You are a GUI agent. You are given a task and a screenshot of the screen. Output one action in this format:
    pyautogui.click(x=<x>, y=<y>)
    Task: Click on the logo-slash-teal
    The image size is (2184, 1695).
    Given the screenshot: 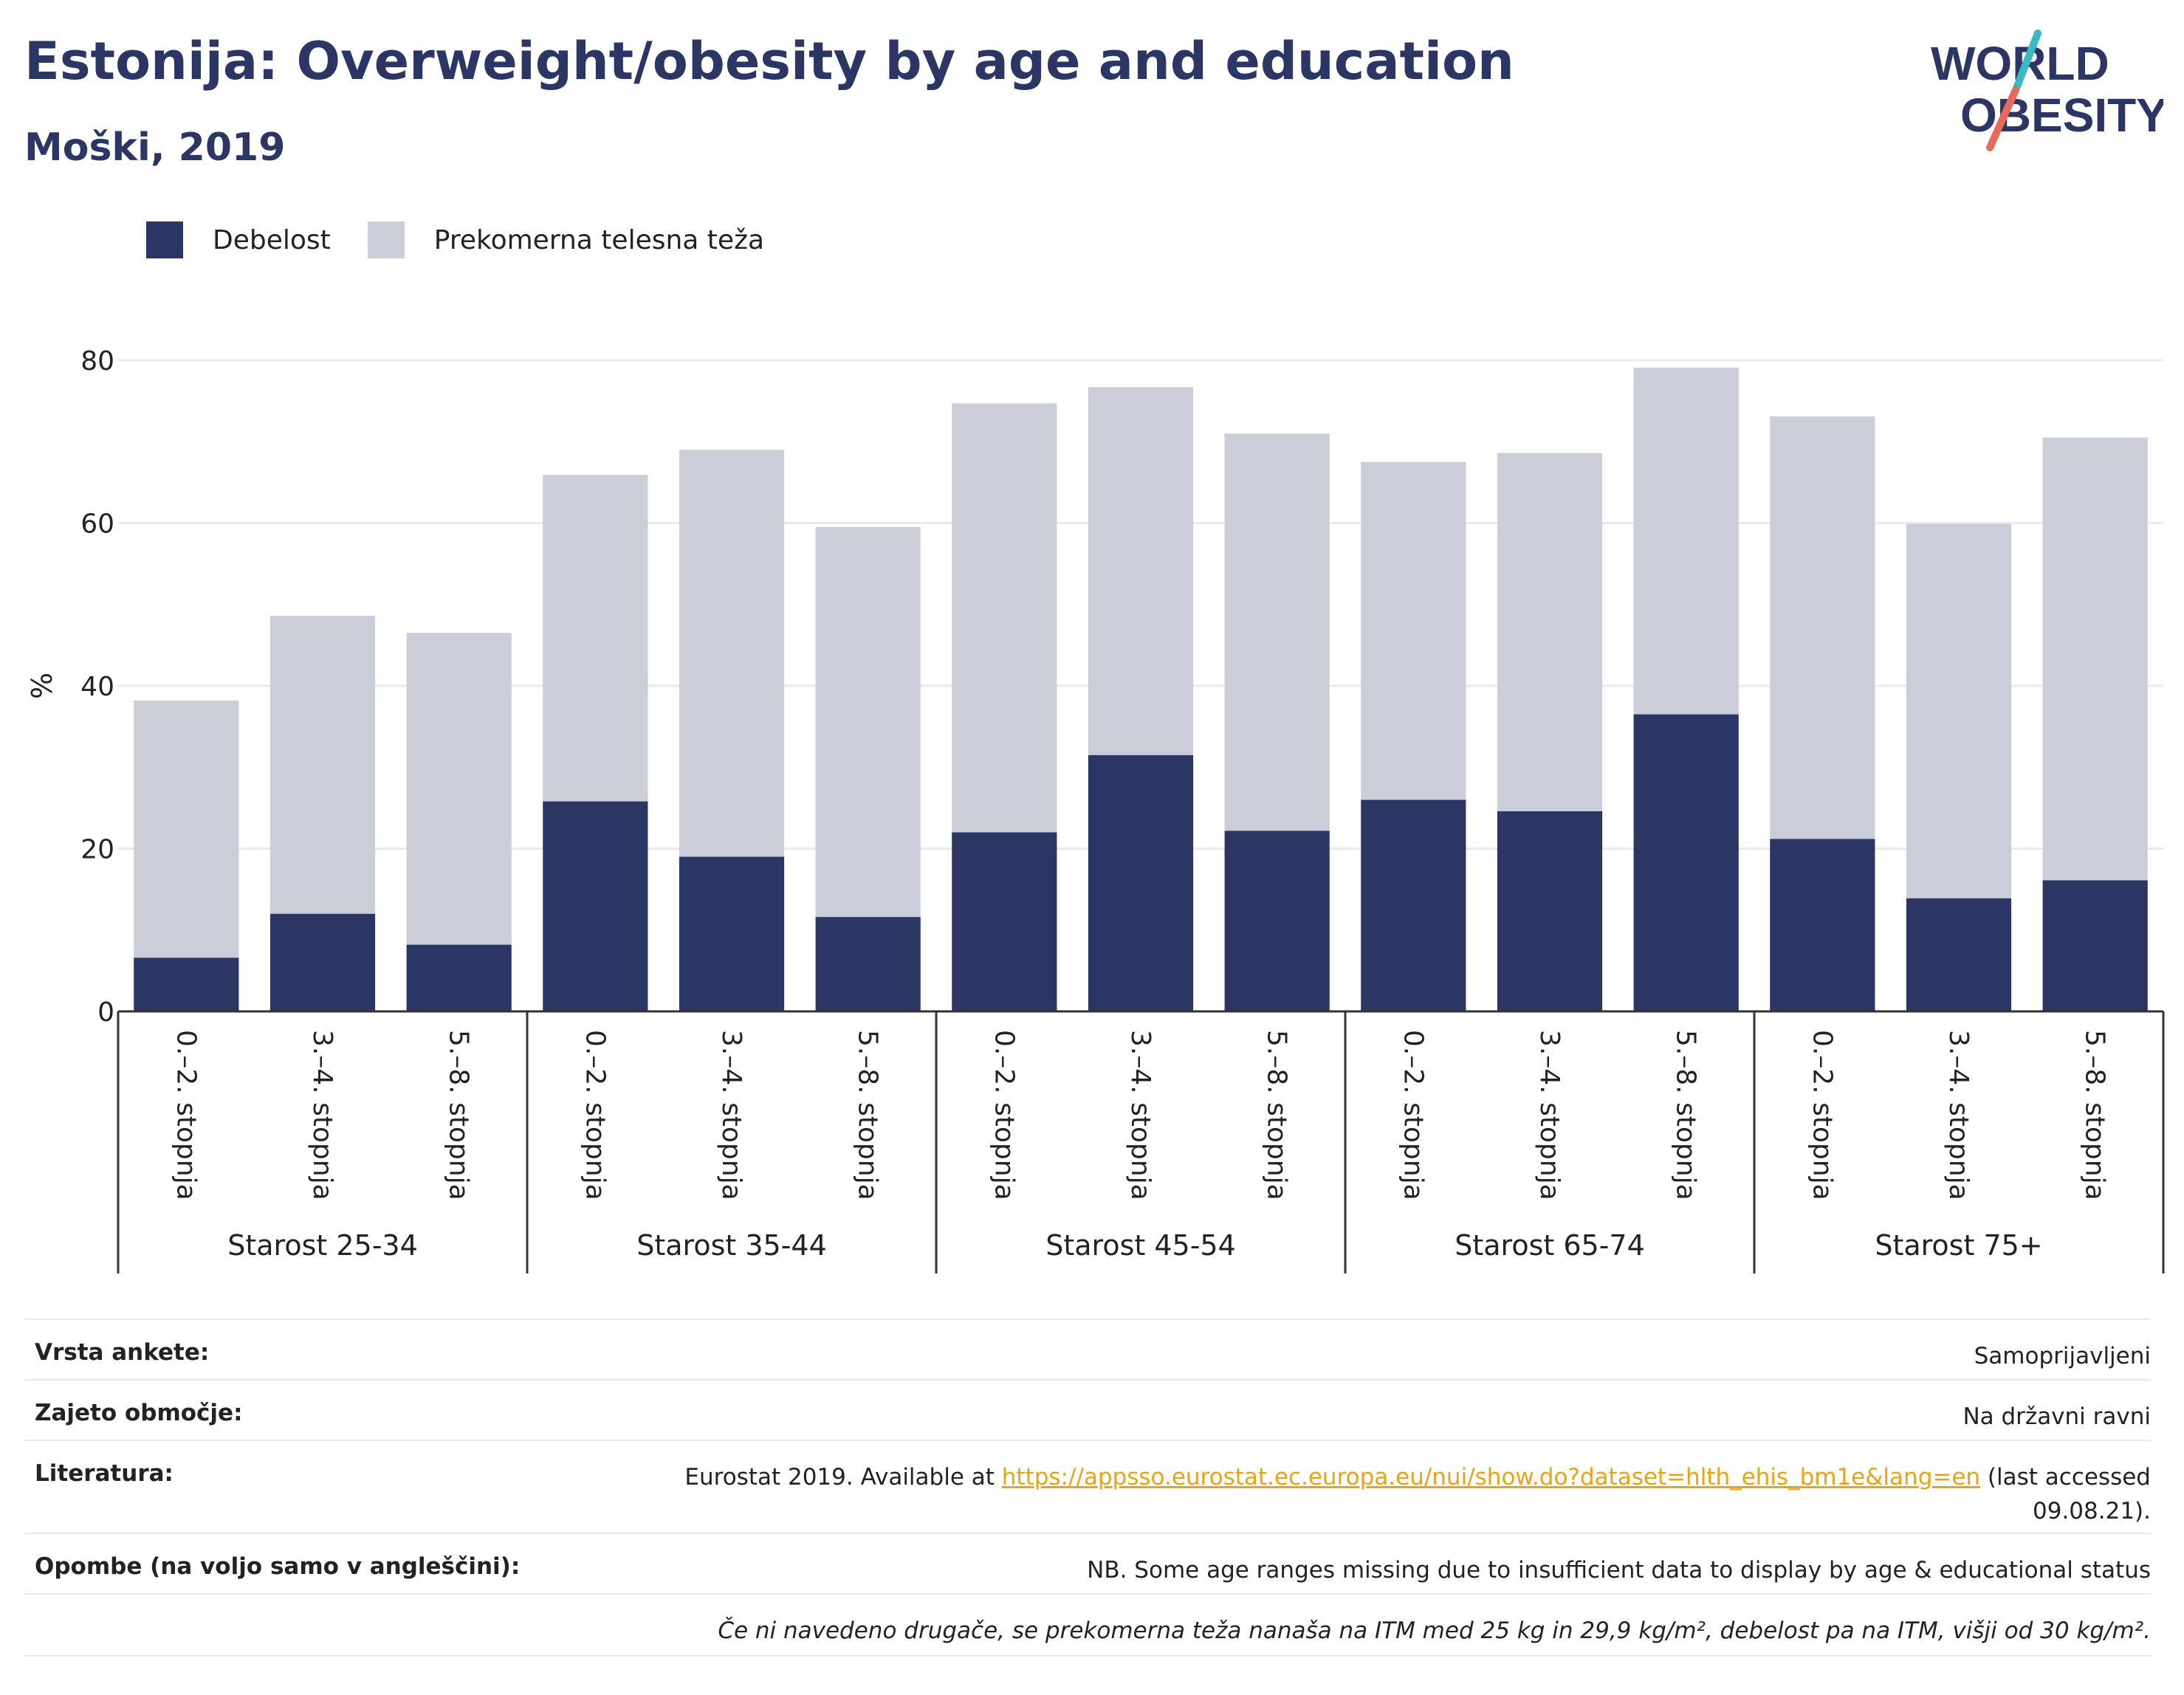 What is the action you would take?
    pyautogui.click(x=2027, y=62)
    